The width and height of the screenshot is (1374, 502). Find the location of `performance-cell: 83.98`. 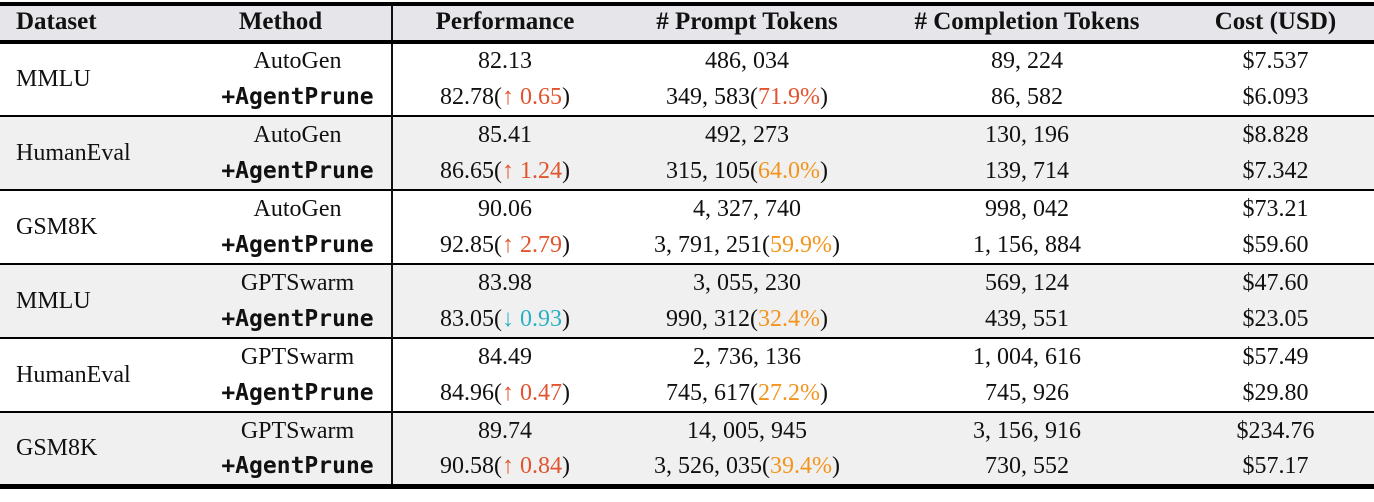

performance-cell: 83.98 is located at coordinates (504, 282).